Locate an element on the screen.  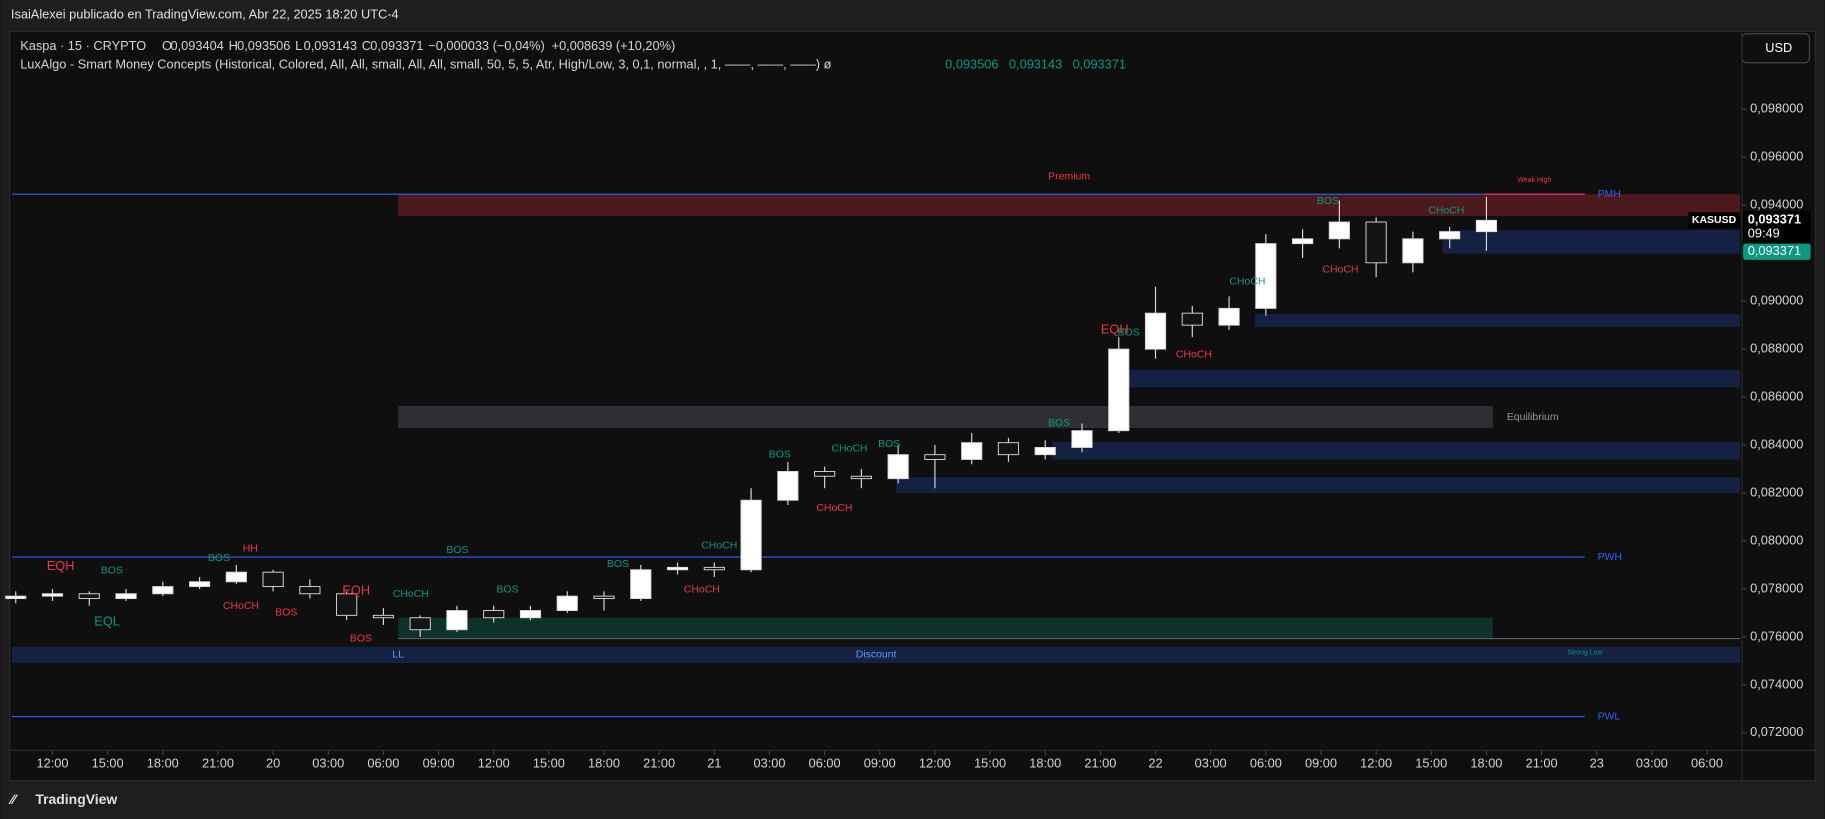
level-label: PMH is located at coordinates (1609, 194).